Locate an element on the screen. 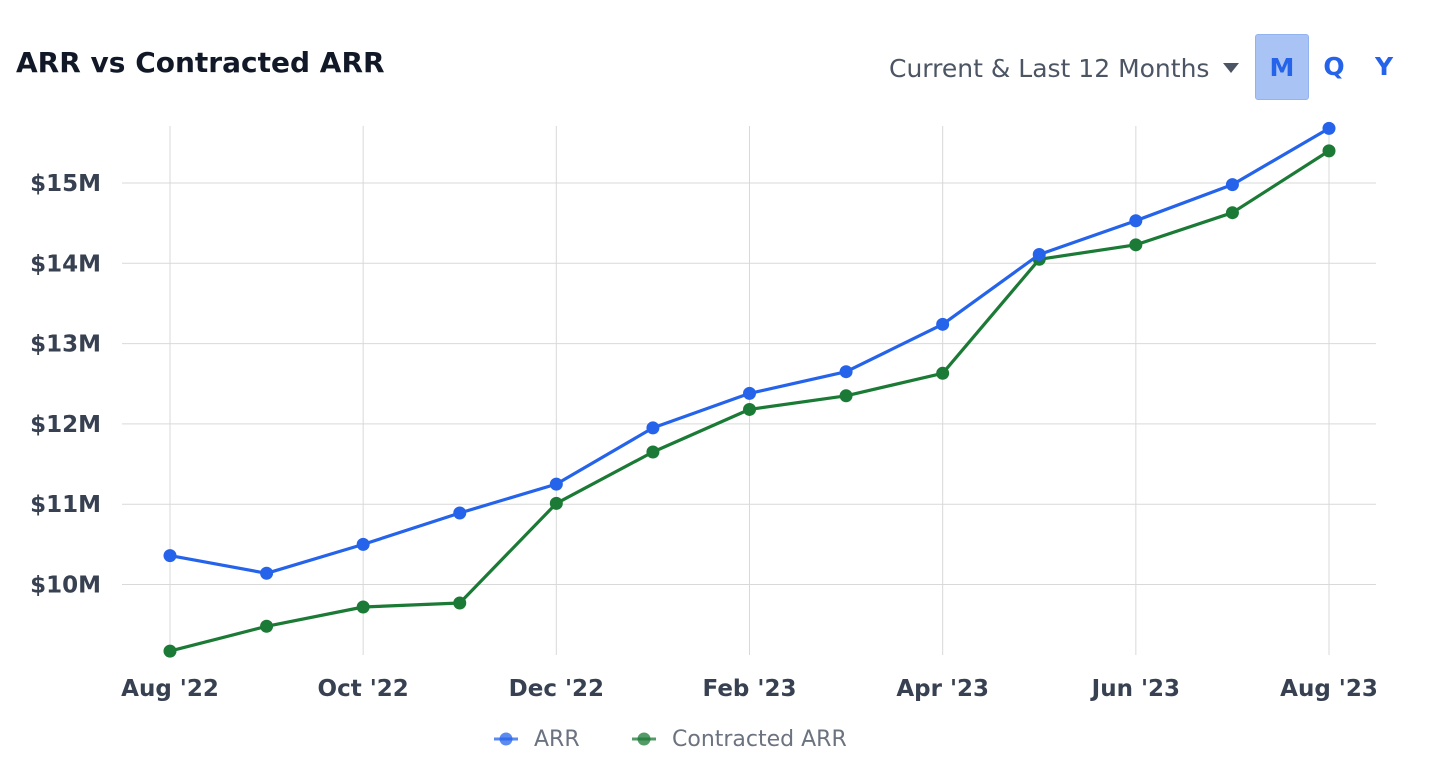 The image size is (1452, 778). x-tick-label: Jun '23 is located at coordinates (1135, 689).